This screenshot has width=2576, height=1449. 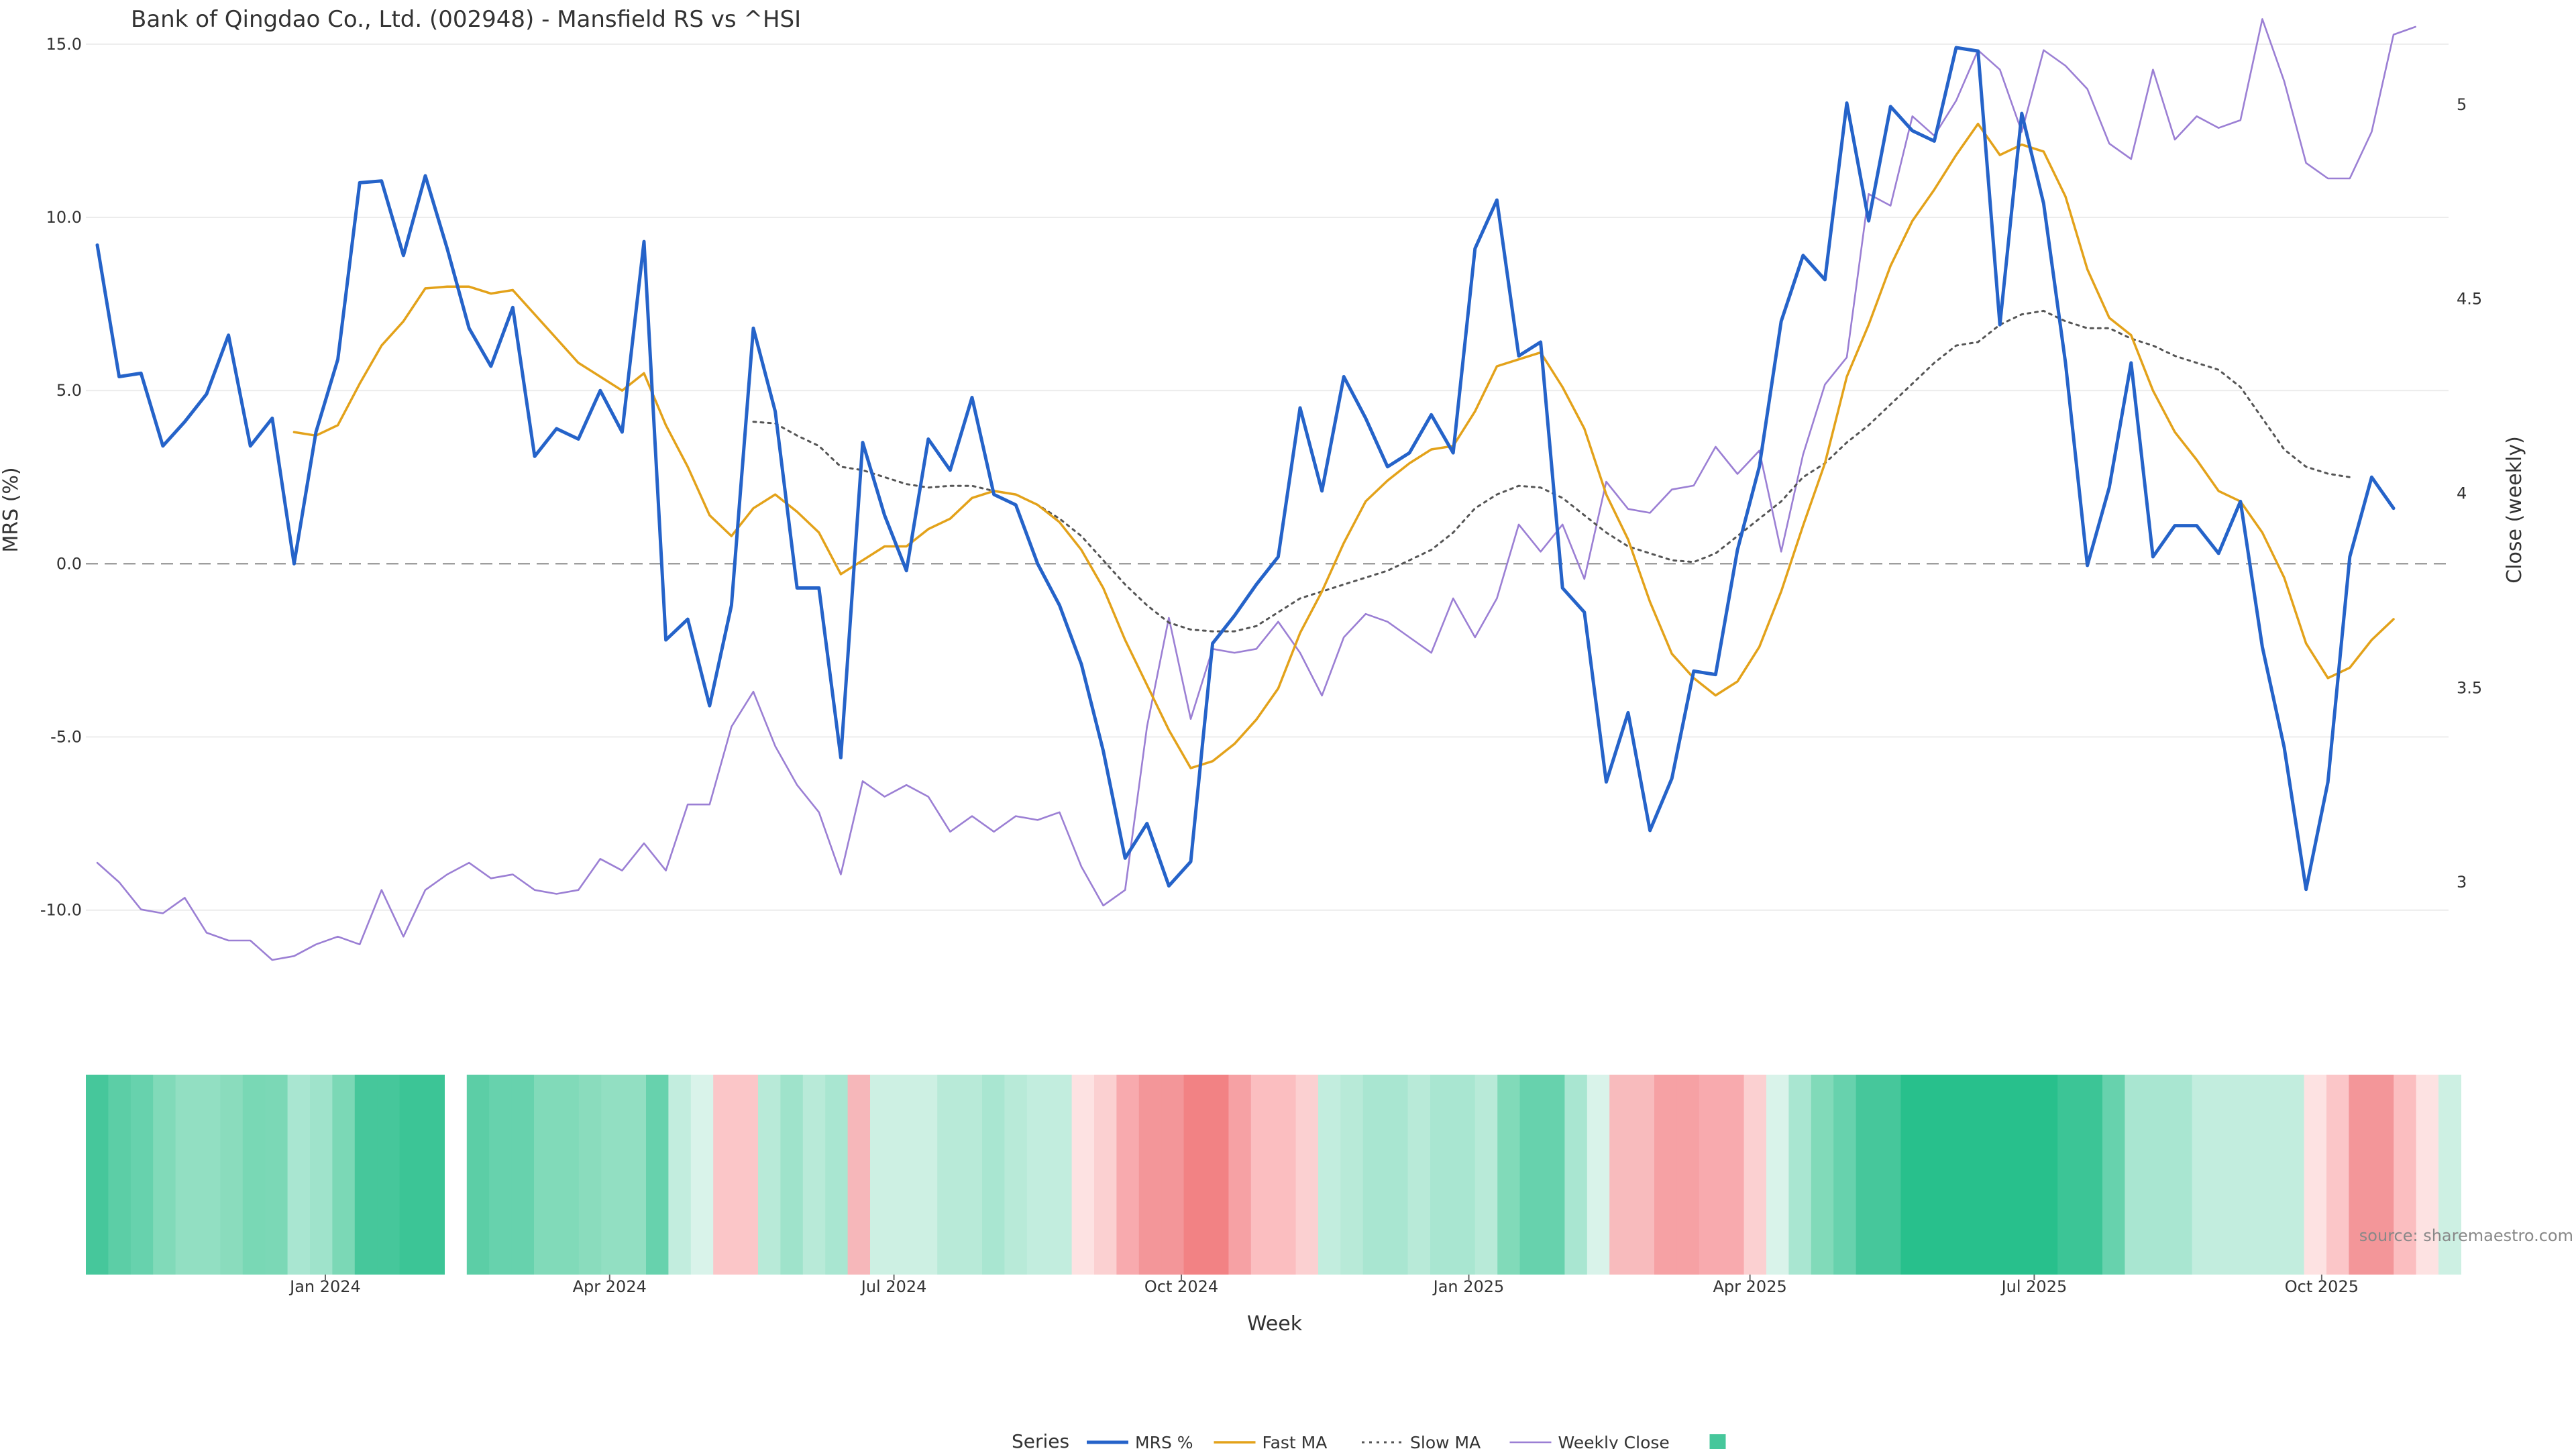 I want to click on x-tick-label: Apr 2025, so click(x=1750, y=1286).